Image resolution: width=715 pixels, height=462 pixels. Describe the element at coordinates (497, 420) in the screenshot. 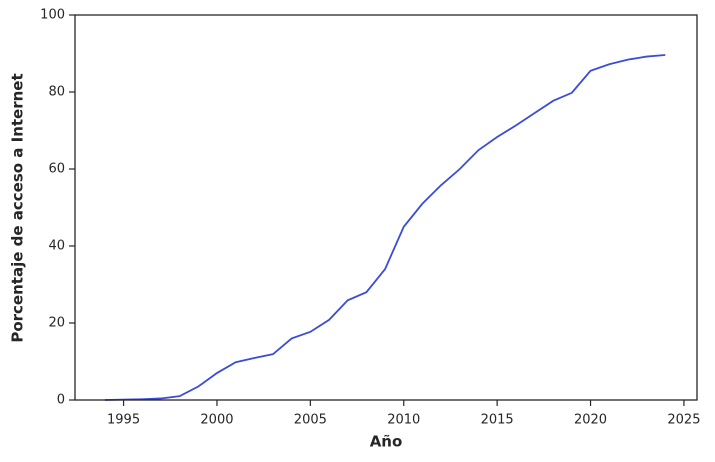

I see `x-tick-label: 2015` at that location.